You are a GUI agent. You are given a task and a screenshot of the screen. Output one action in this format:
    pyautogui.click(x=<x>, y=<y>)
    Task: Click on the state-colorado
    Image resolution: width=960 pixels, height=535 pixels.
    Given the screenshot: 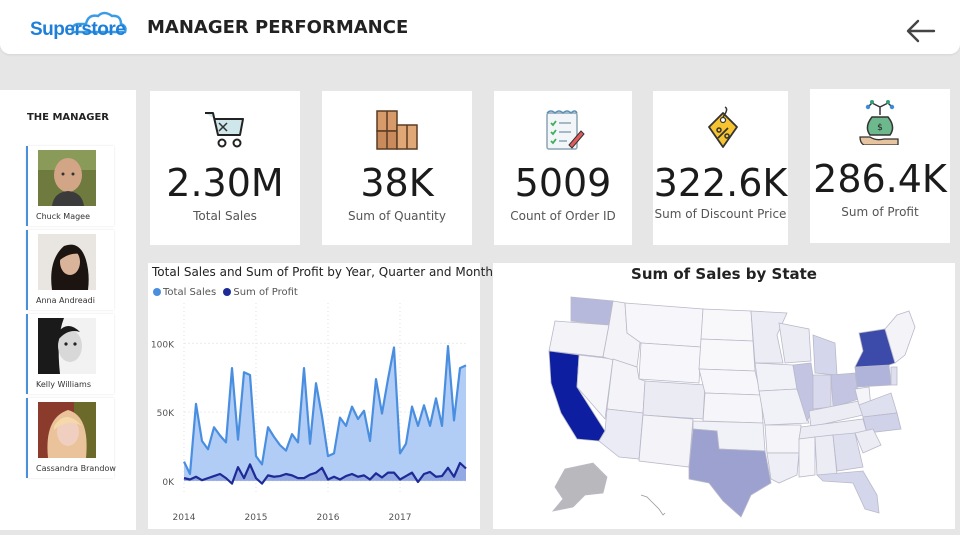 What is the action you would take?
    pyautogui.click(x=674, y=400)
    